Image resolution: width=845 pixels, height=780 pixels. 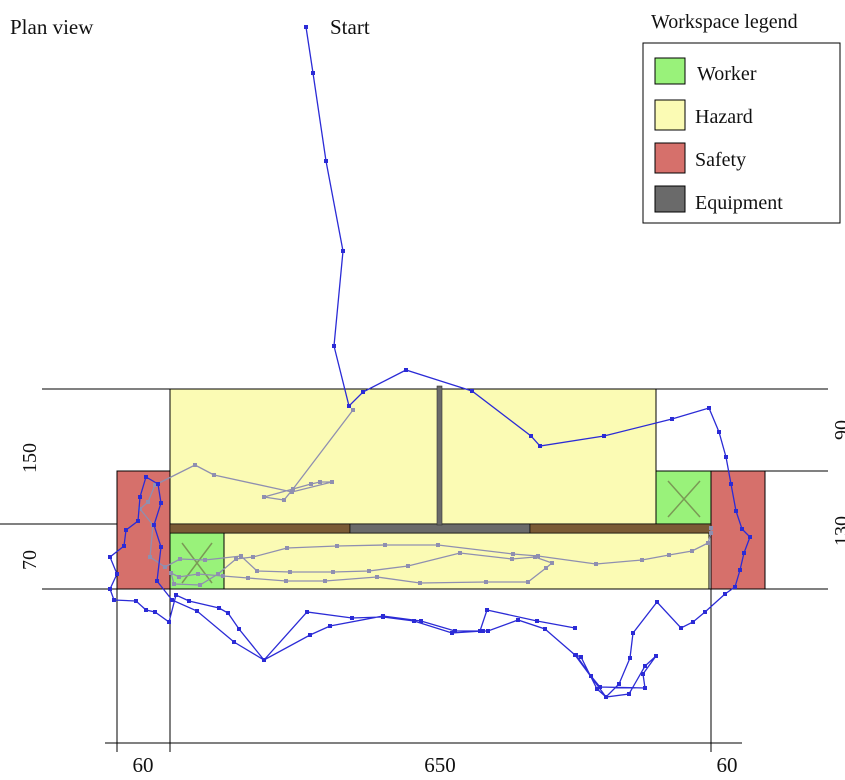 What do you see at coordinates (670, 71) in the screenshot?
I see `legend-swatch-worker` at bounding box center [670, 71].